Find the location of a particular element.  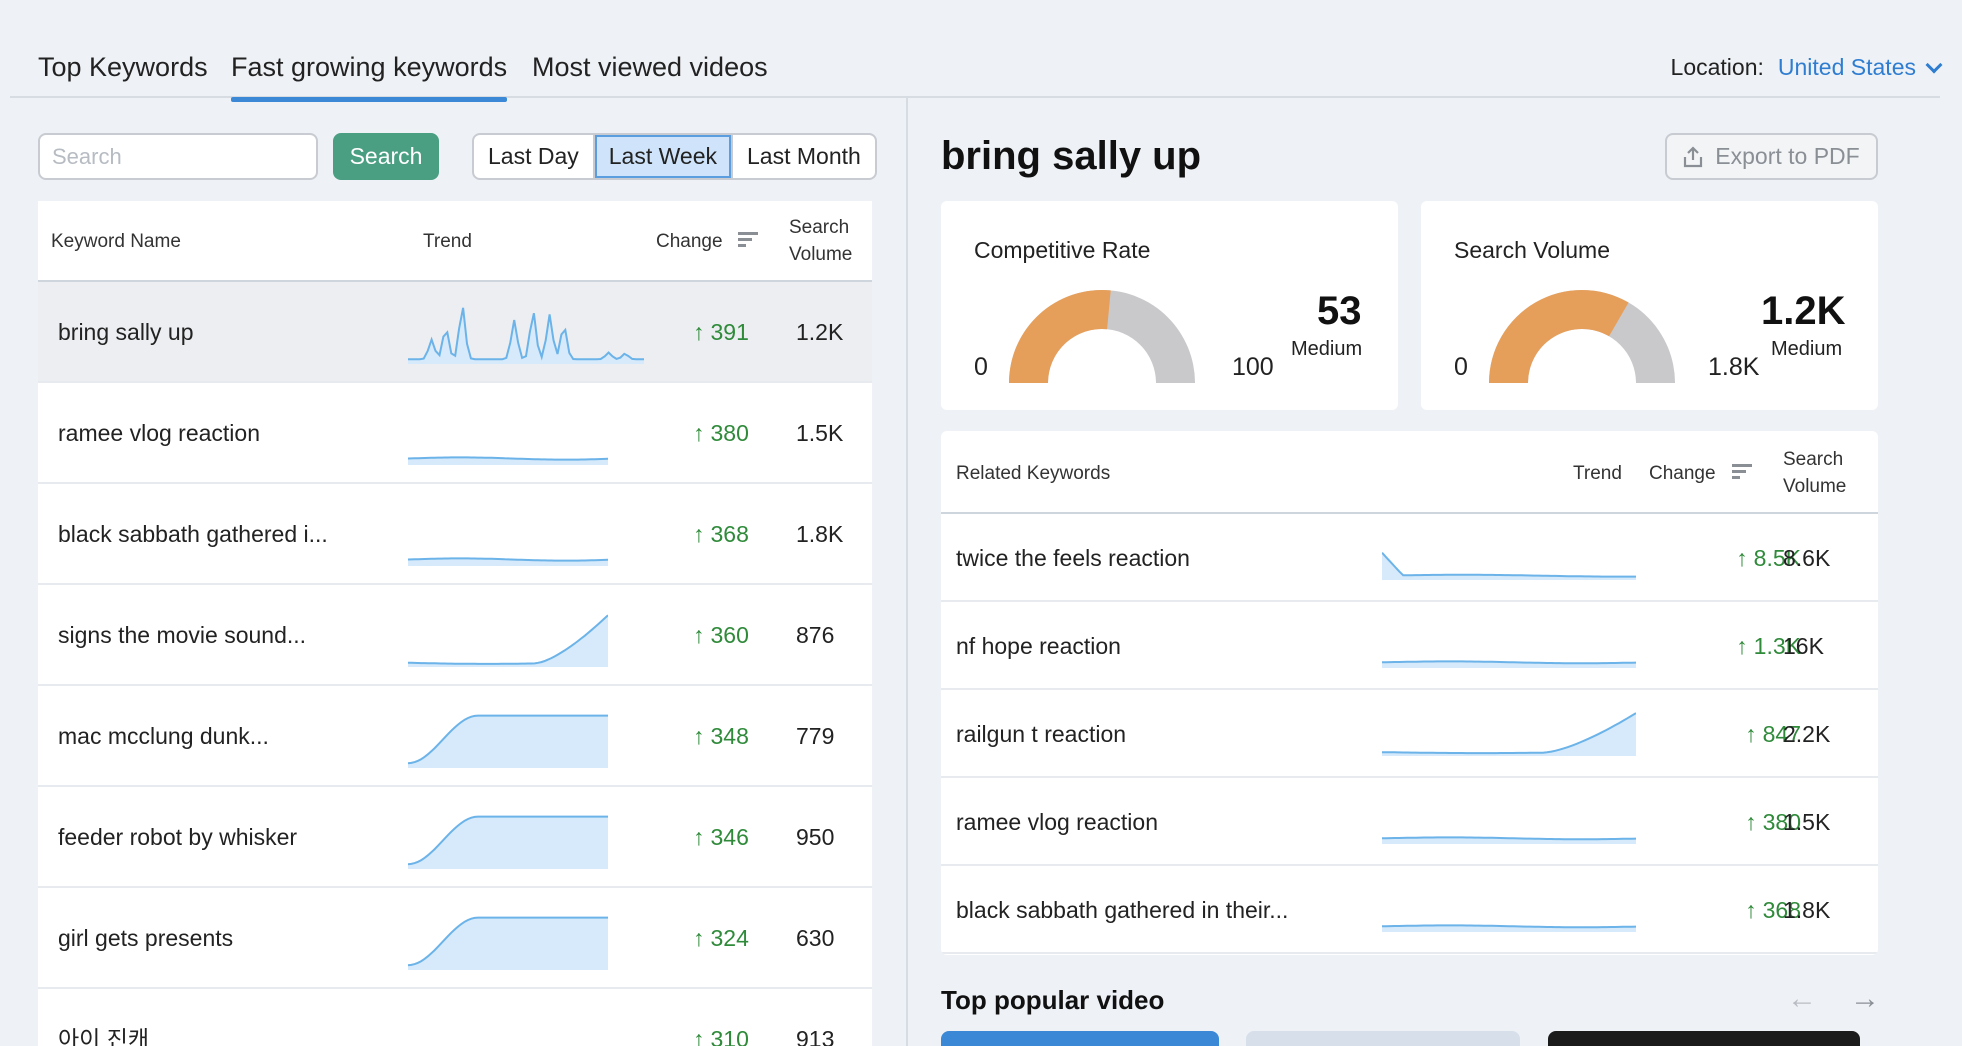

change-number: 391 is located at coordinates (729, 332).